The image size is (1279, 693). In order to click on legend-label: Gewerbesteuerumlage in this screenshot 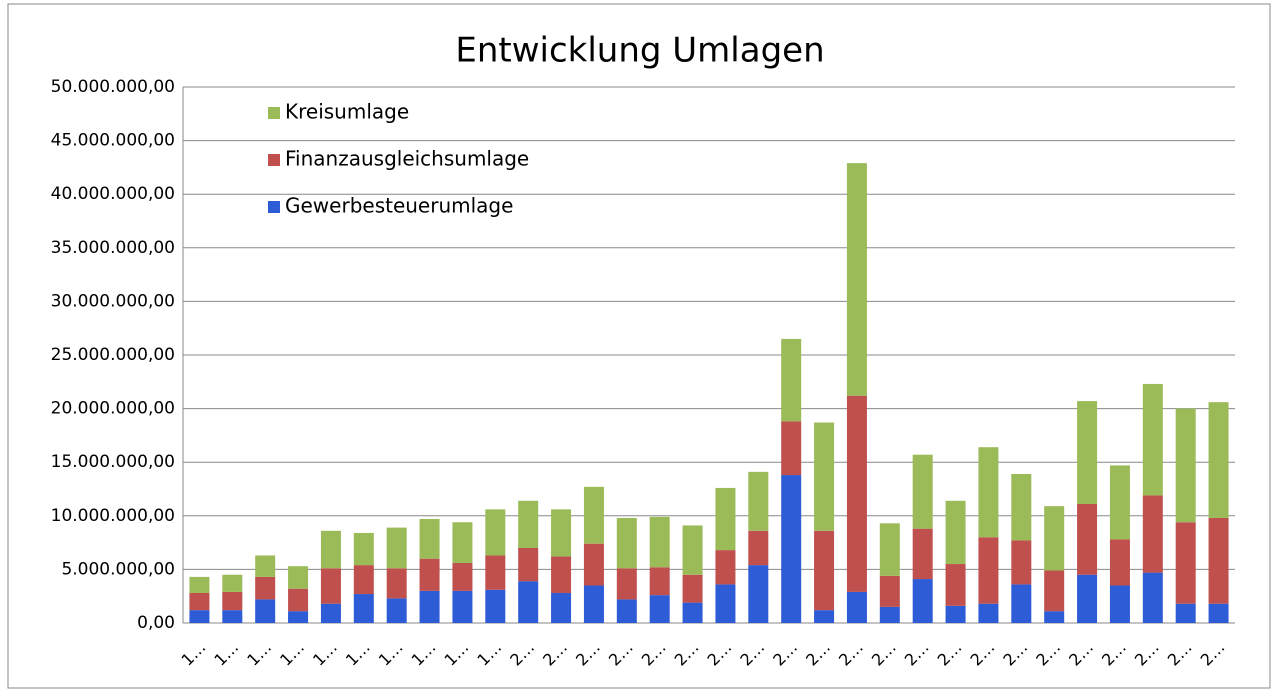, I will do `click(399, 206)`.